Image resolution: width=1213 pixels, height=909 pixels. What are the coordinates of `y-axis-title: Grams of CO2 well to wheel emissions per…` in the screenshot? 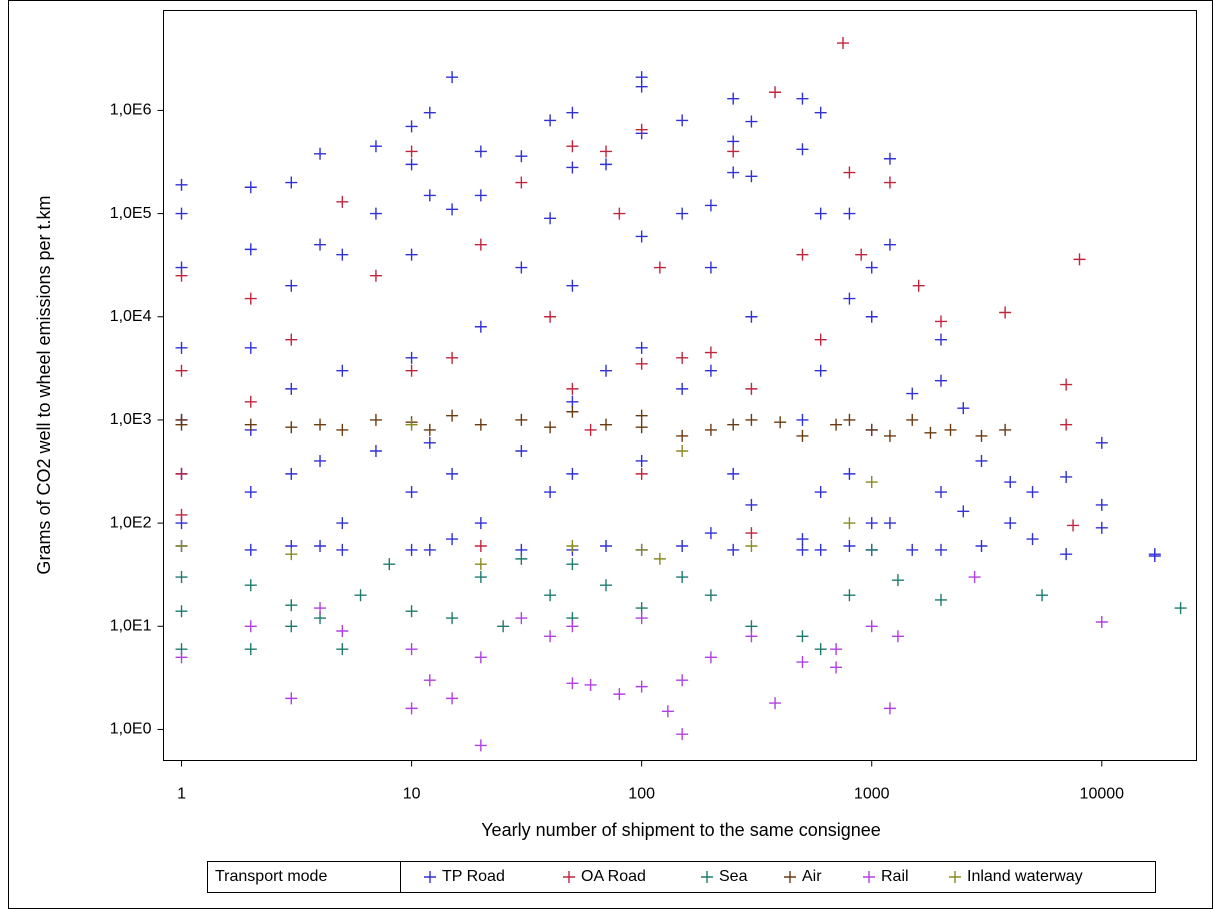 It's located at (44, 384).